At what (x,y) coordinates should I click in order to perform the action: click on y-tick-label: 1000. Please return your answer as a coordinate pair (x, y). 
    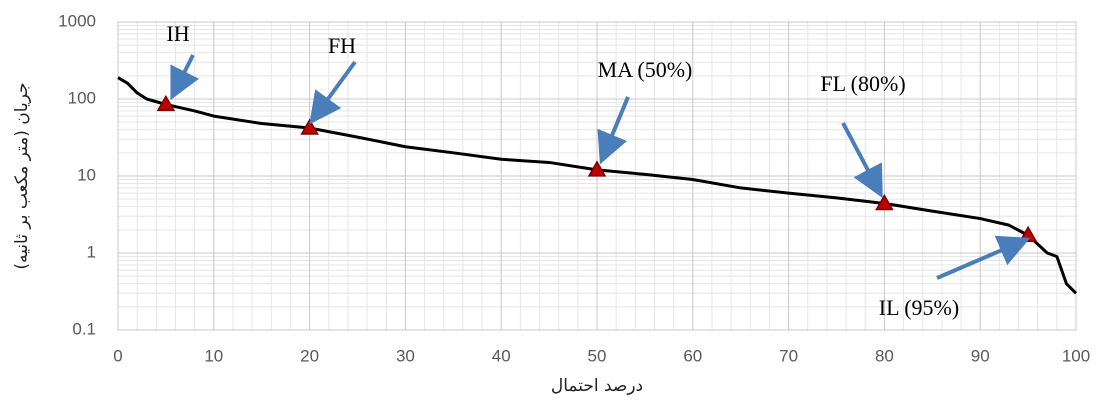
    Looking at the image, I should click on (77, 20).